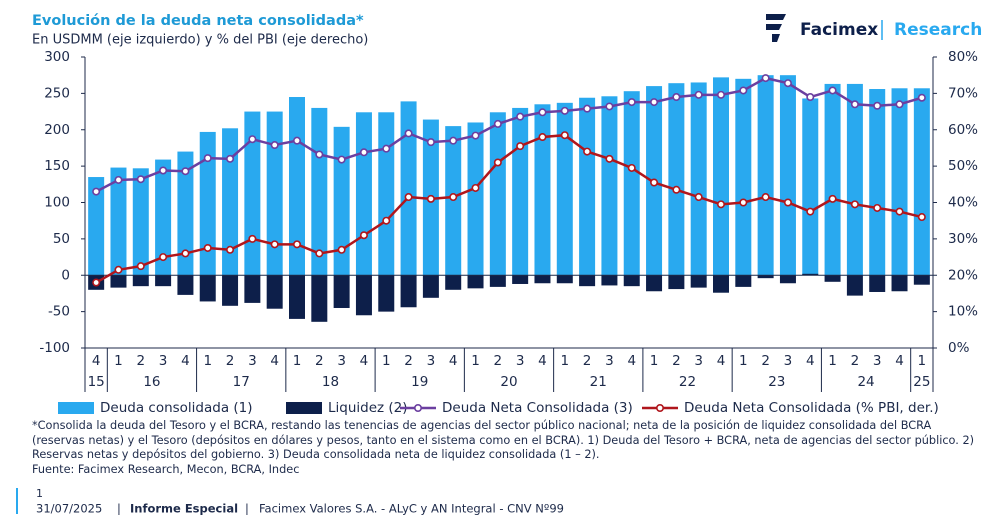 The height and width of the screenshot is (522, 1000). Describe the element at coordinates (54, 348) in the screenshot. I see `y-tick-label: -100` at that location.